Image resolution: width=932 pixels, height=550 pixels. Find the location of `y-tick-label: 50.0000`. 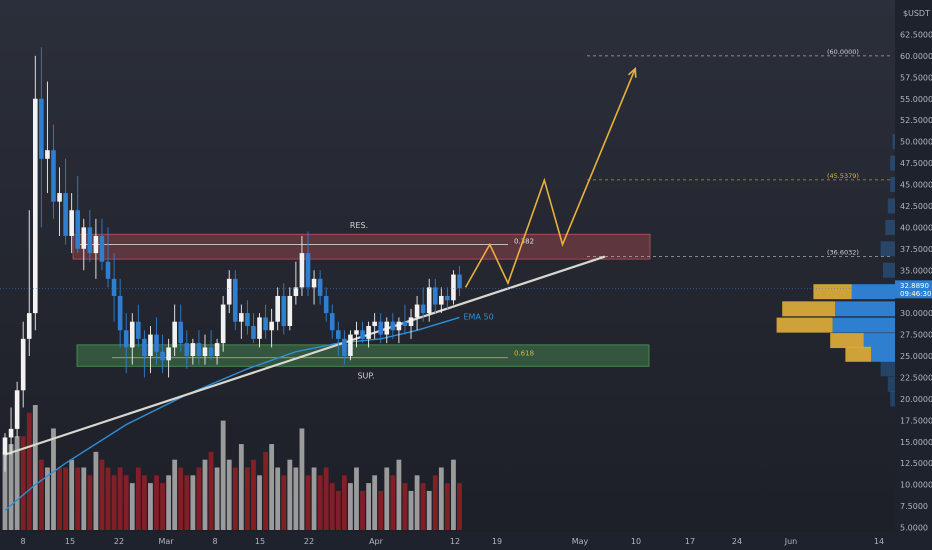

y-tick-label: 50.0000 is located at coordinates (916, 142).